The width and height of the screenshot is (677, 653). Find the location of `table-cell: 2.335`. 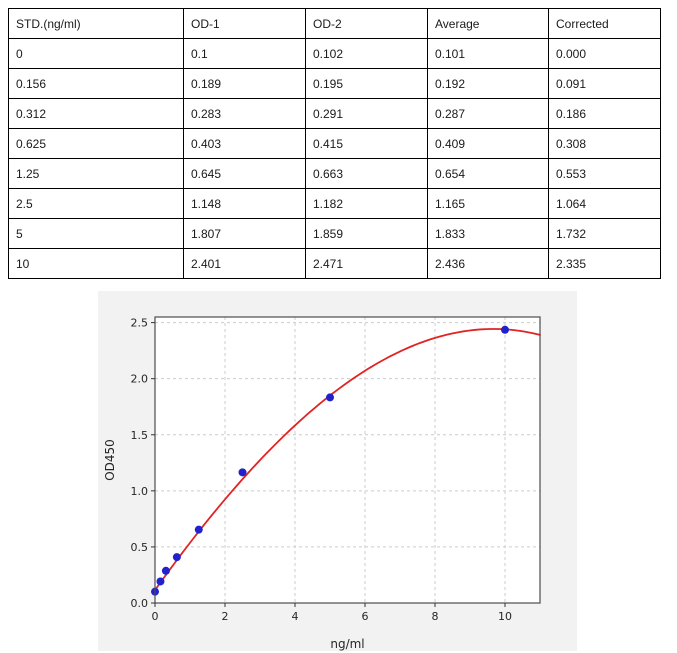

table-cell: 2.335 is located at coordinates (604, 263).